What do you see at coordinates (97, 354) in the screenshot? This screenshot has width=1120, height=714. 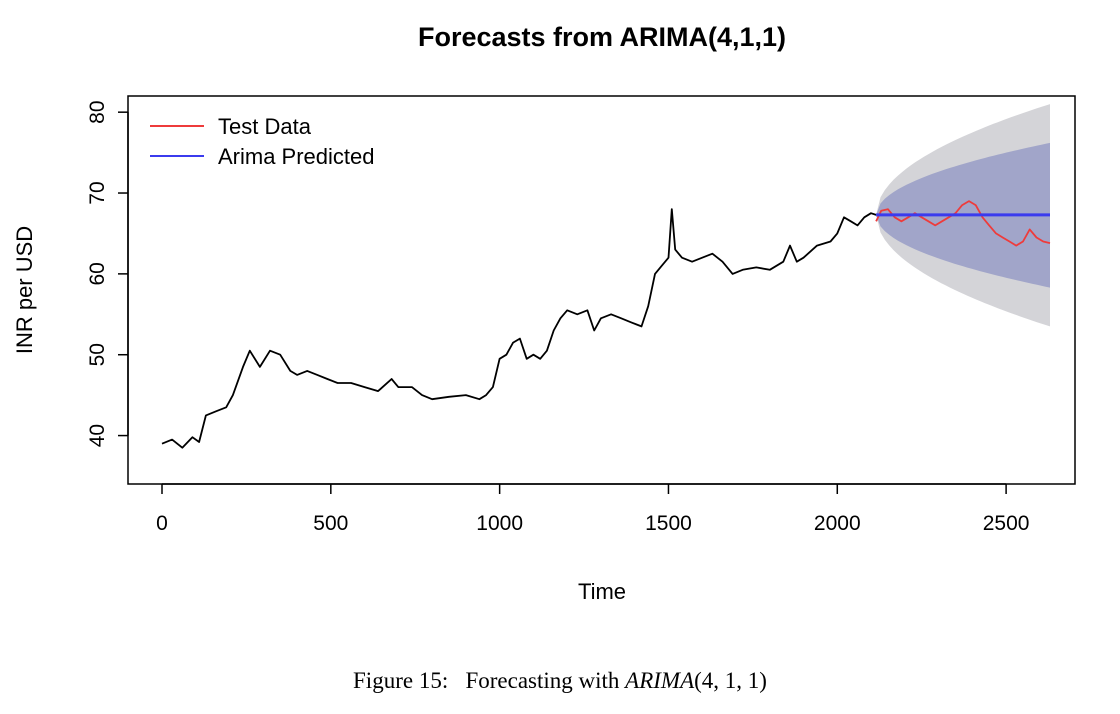 I see `y-tick-label: 50` at bounding box center [97, 354].